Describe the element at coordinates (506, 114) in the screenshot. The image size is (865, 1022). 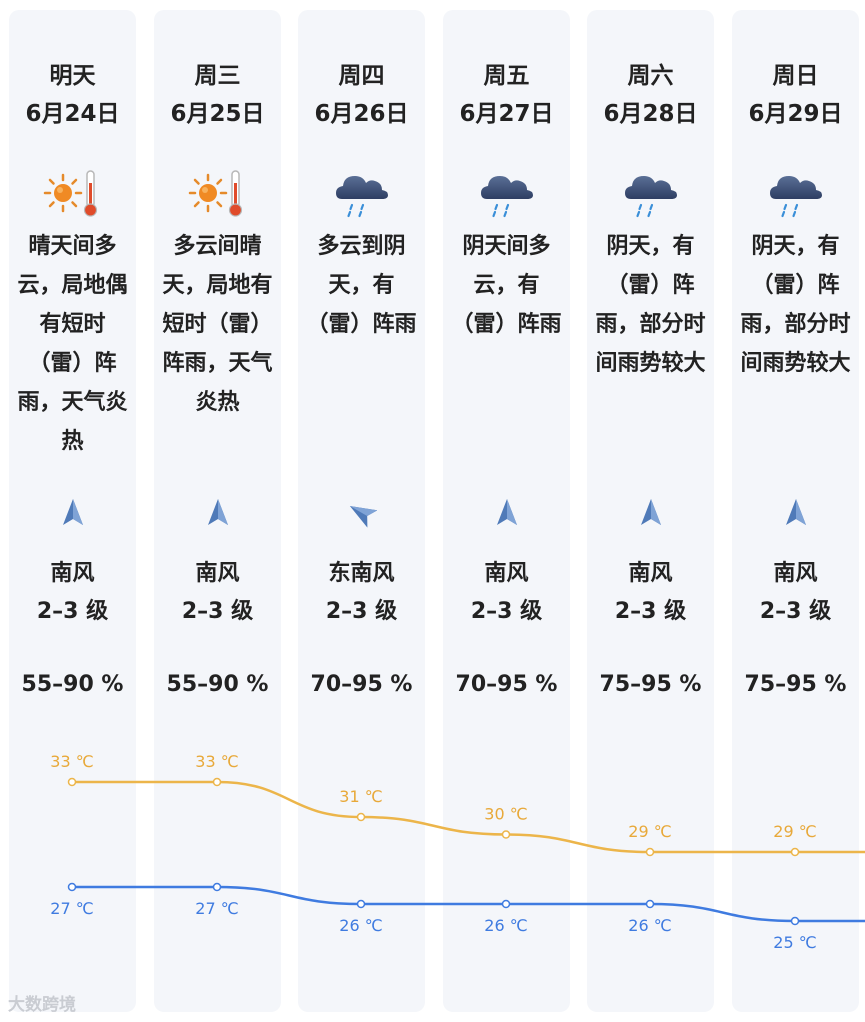
I see `date-label: 6月27日` at that location.